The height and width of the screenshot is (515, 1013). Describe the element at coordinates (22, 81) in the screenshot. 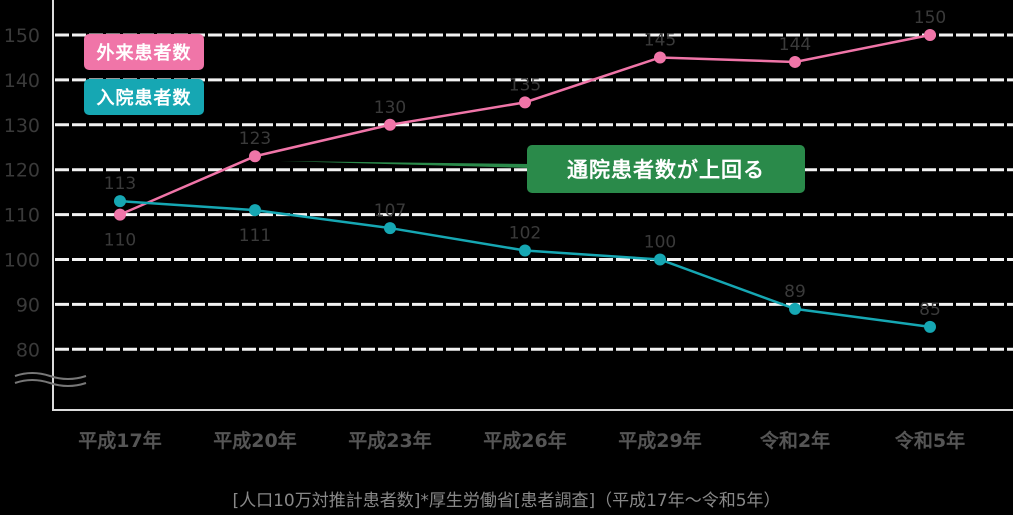

I see `y-tick-label: 140` at that location.